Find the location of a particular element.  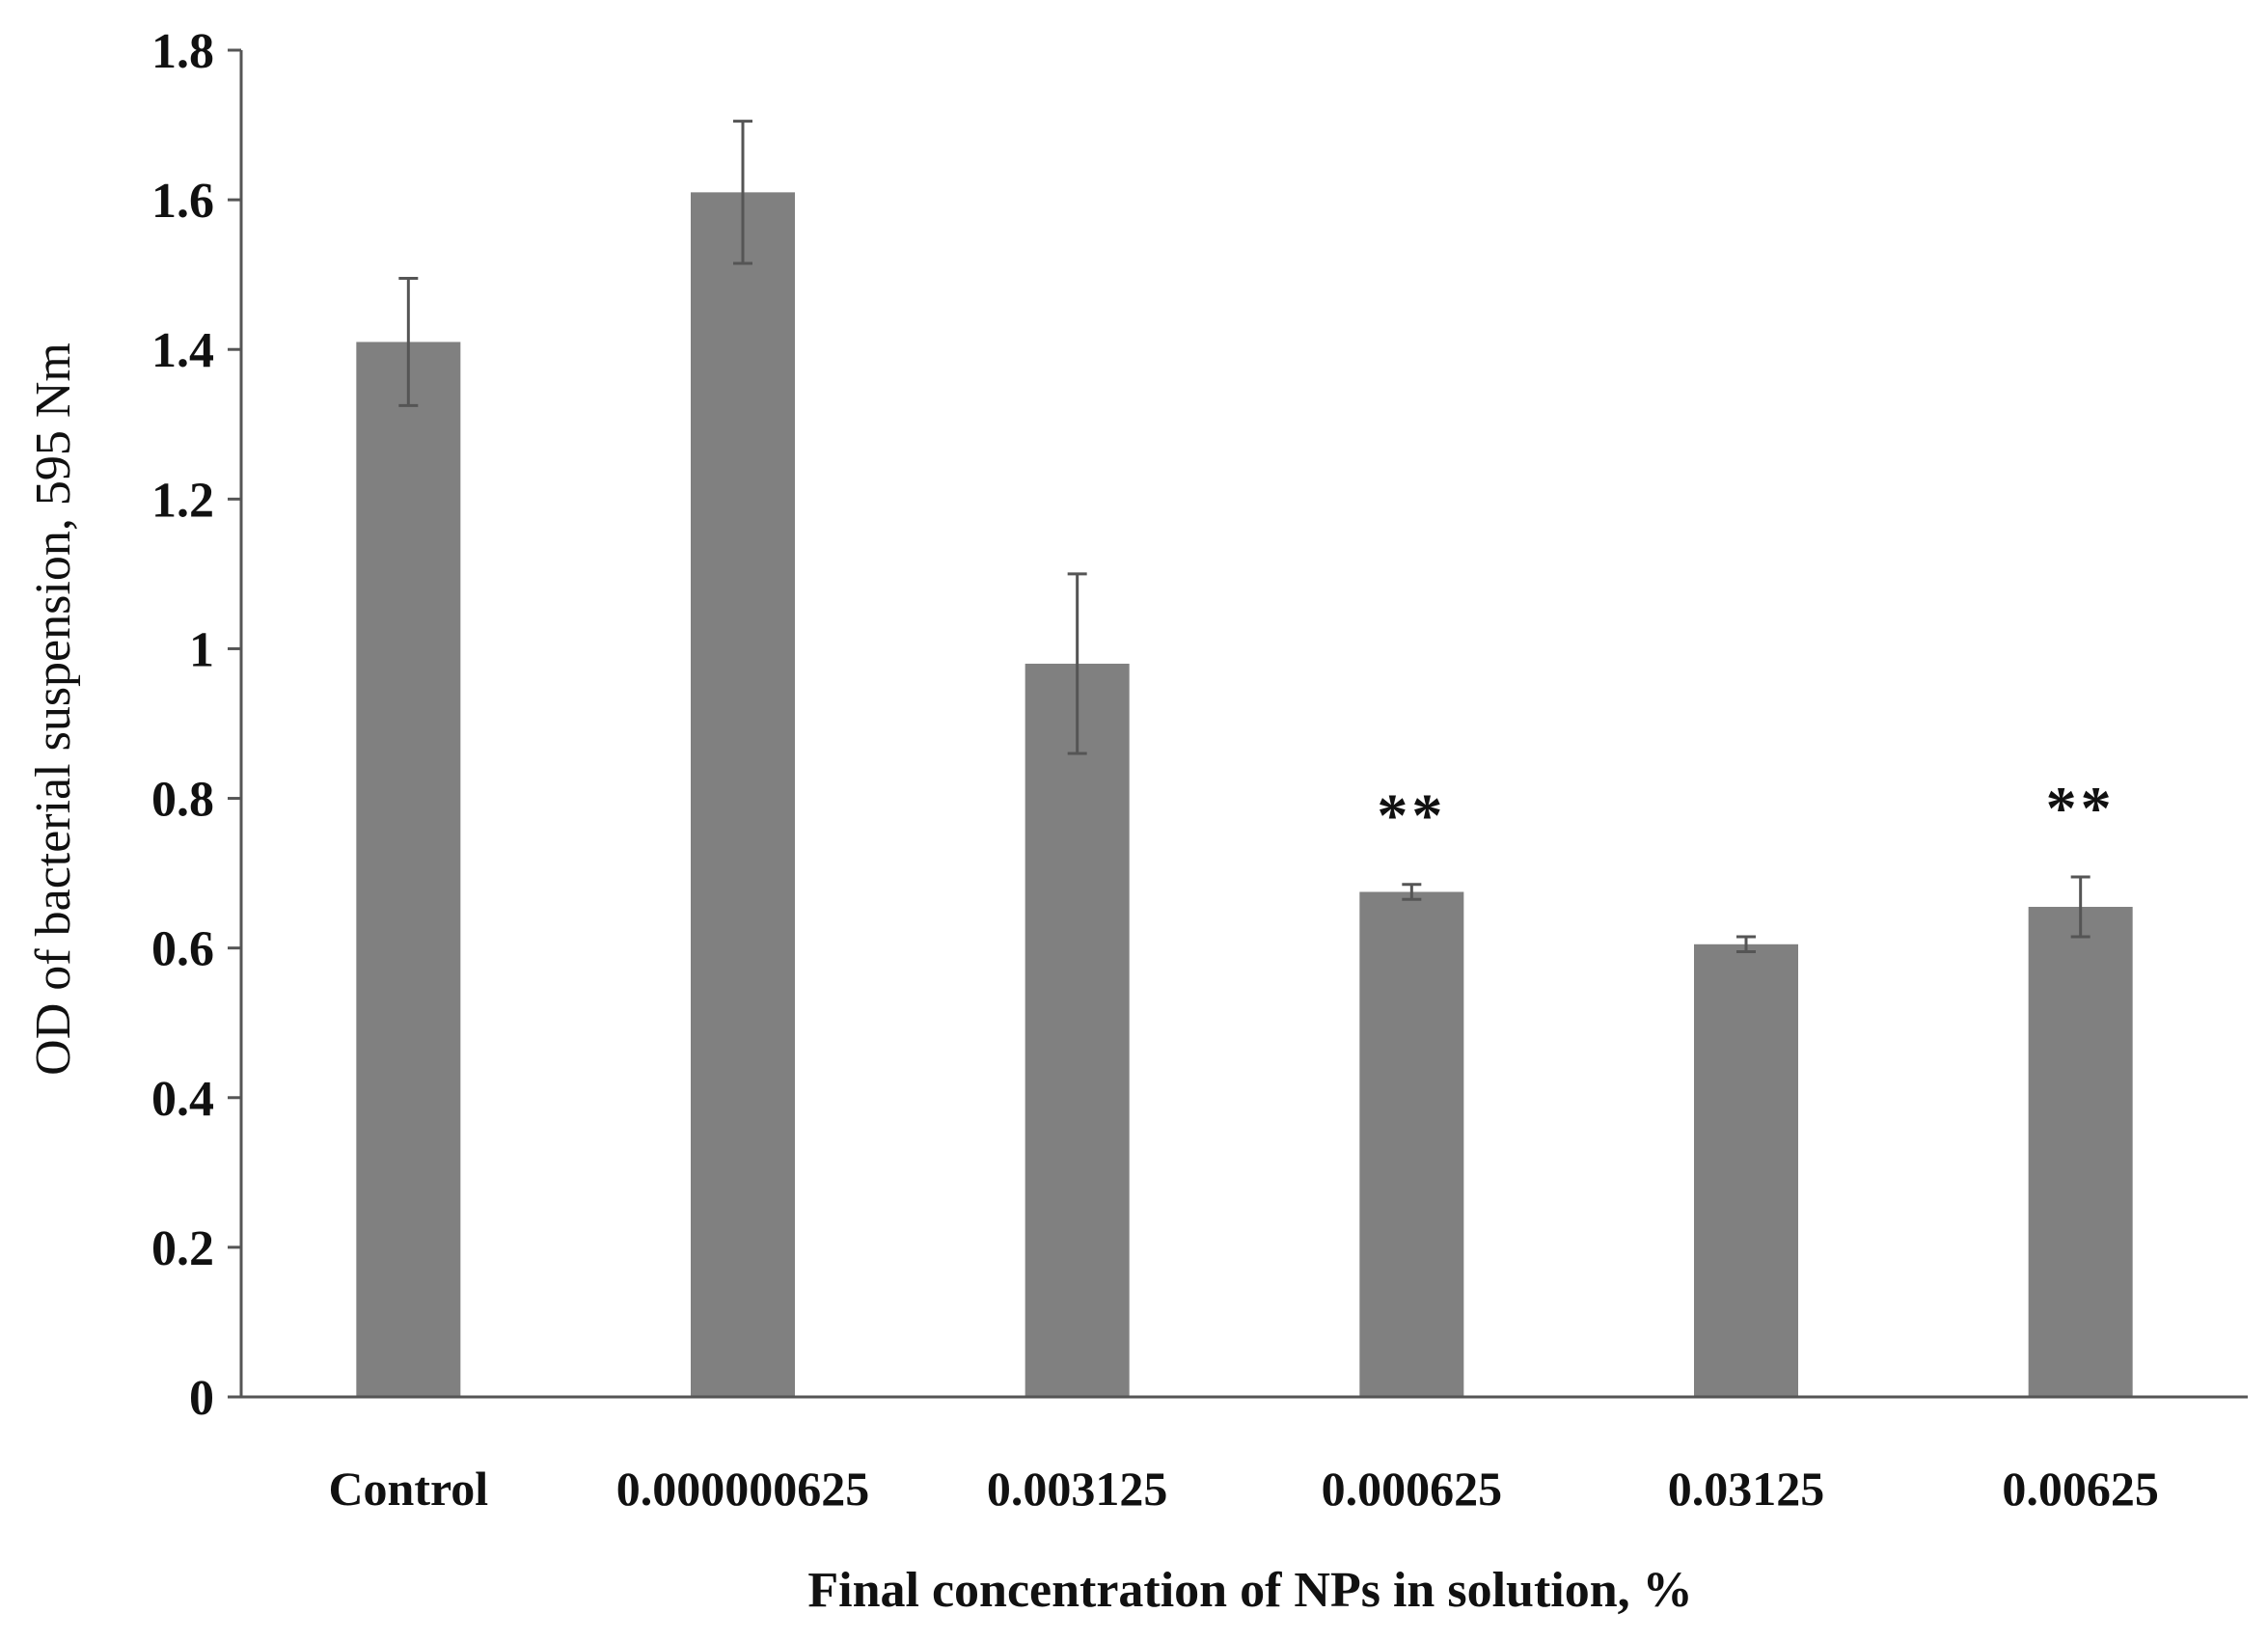

y-ticks-layer: 0 0.2 0.4 0.6 0.8 1 1.2 1.4 1.6 1.8 is located at coordinates (196, 725).